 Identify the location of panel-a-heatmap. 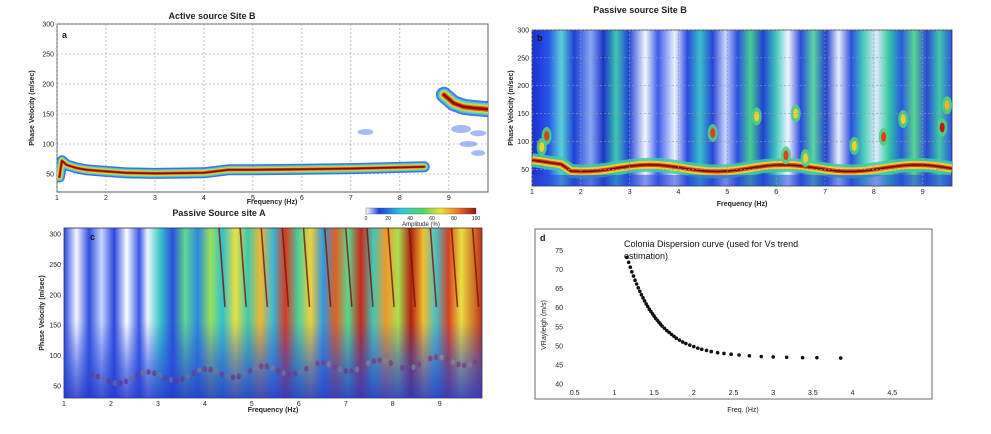
(272, 134).